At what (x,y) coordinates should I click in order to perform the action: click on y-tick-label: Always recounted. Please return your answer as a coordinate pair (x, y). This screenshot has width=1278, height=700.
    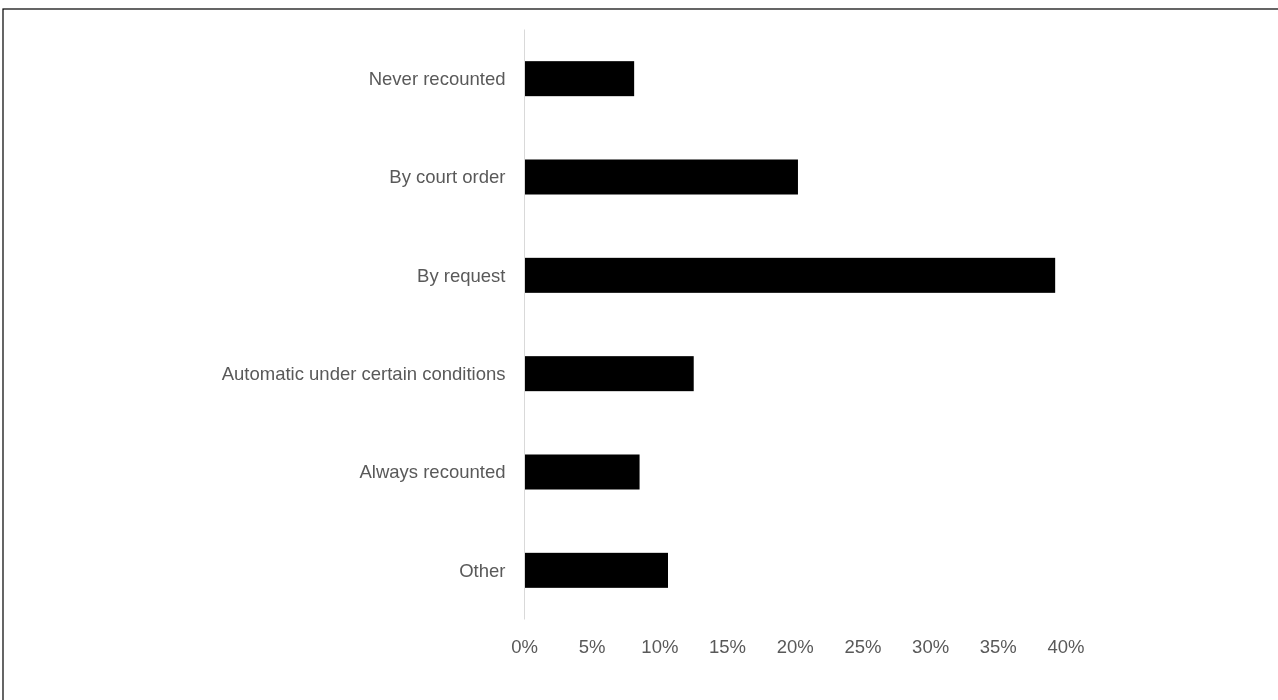
    Looking at the image, I should click on (432, 472).